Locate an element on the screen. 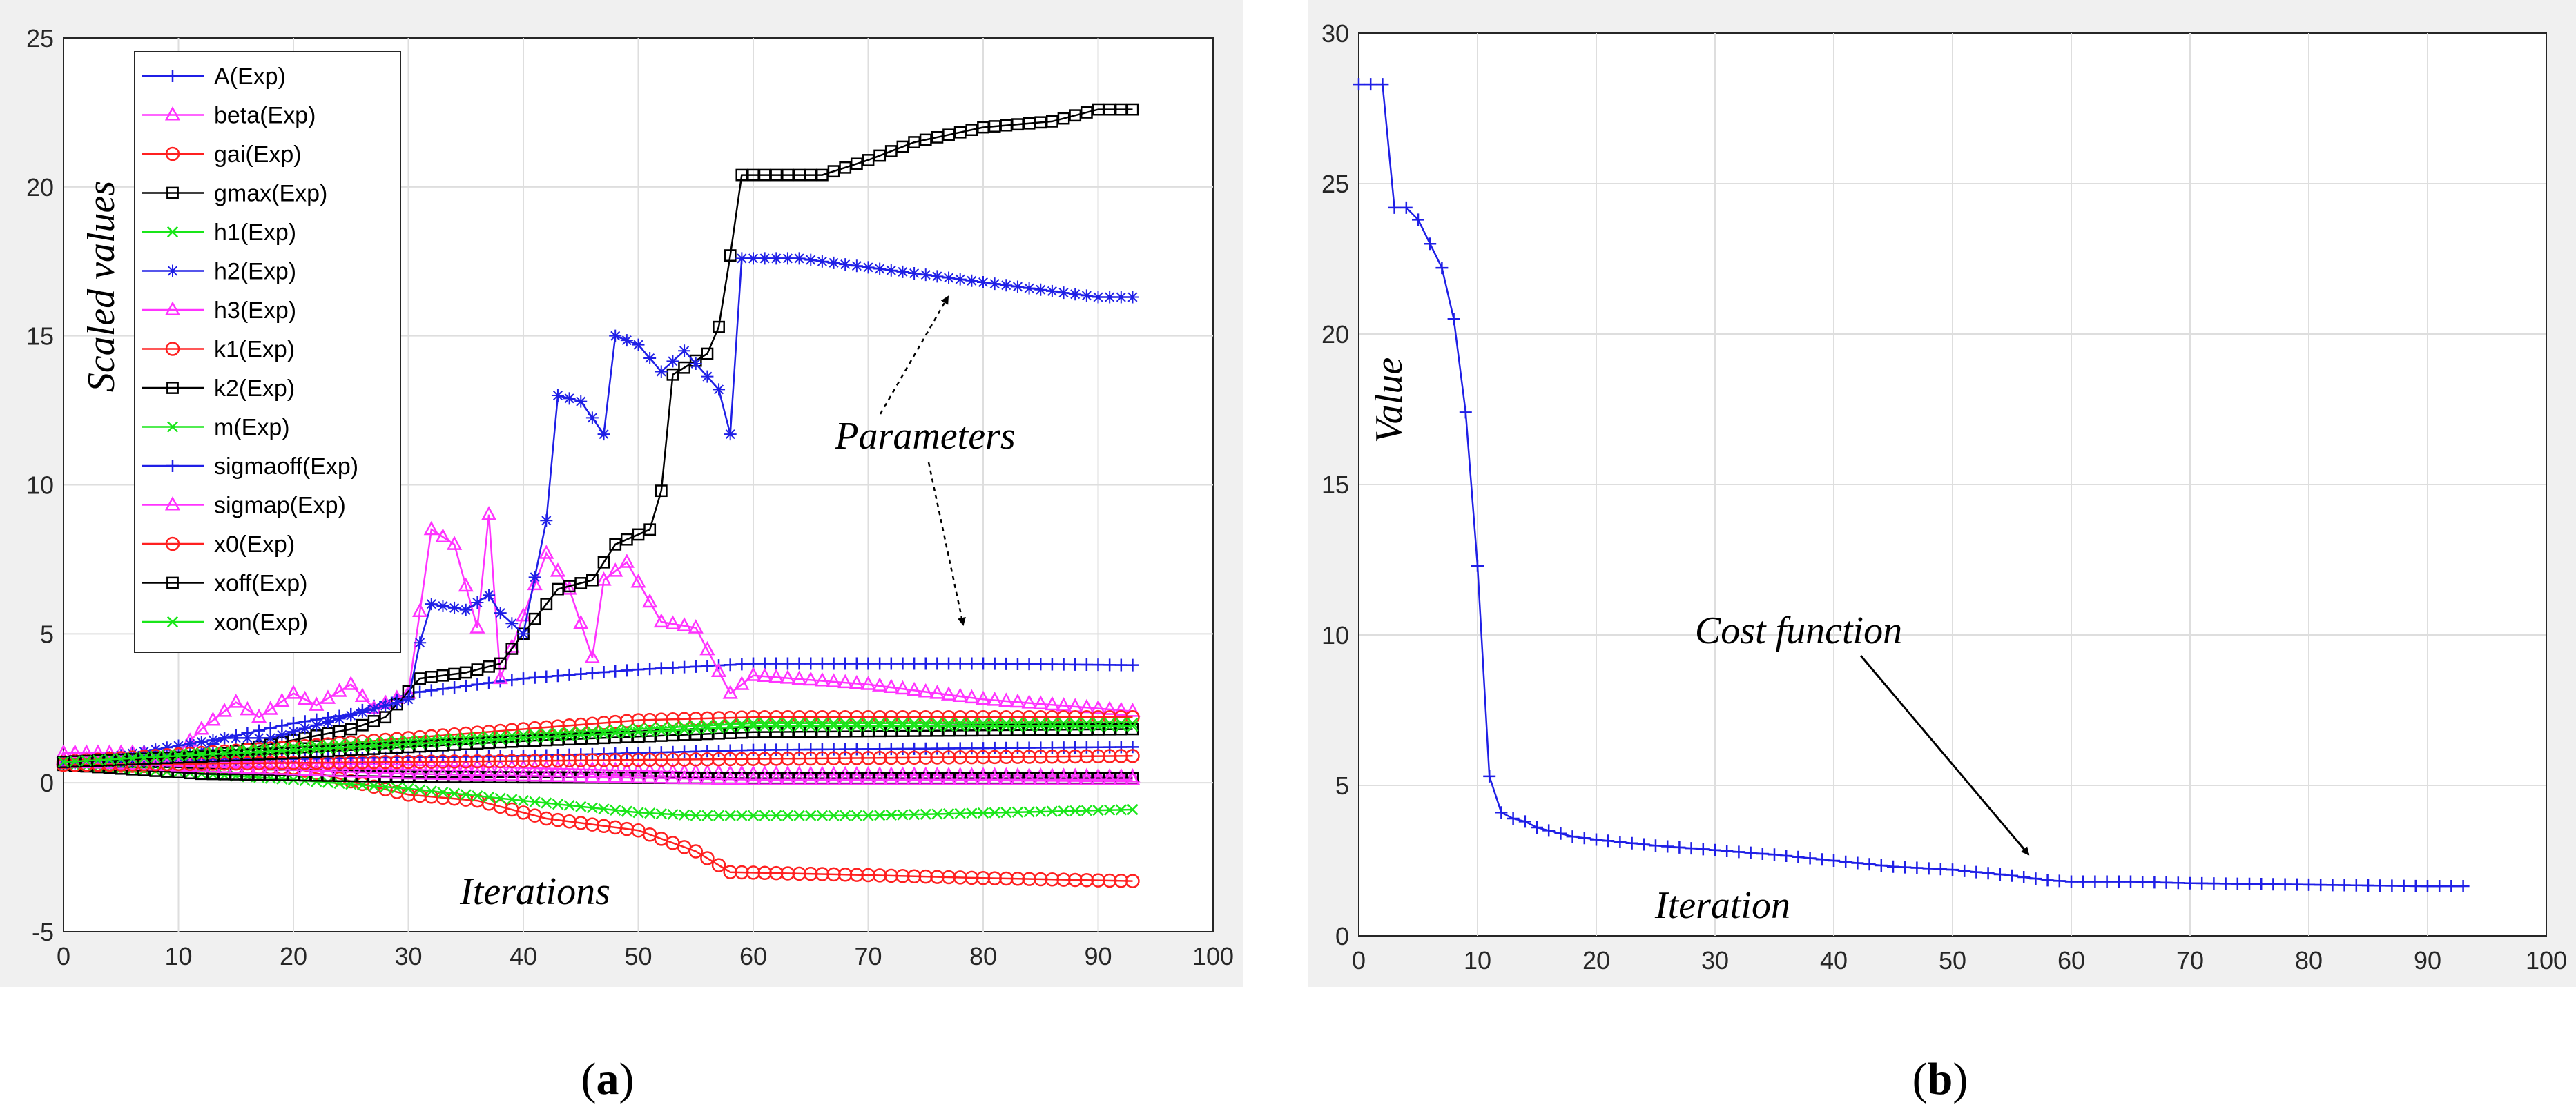  legend-marker is located at coordinates (172, 308).